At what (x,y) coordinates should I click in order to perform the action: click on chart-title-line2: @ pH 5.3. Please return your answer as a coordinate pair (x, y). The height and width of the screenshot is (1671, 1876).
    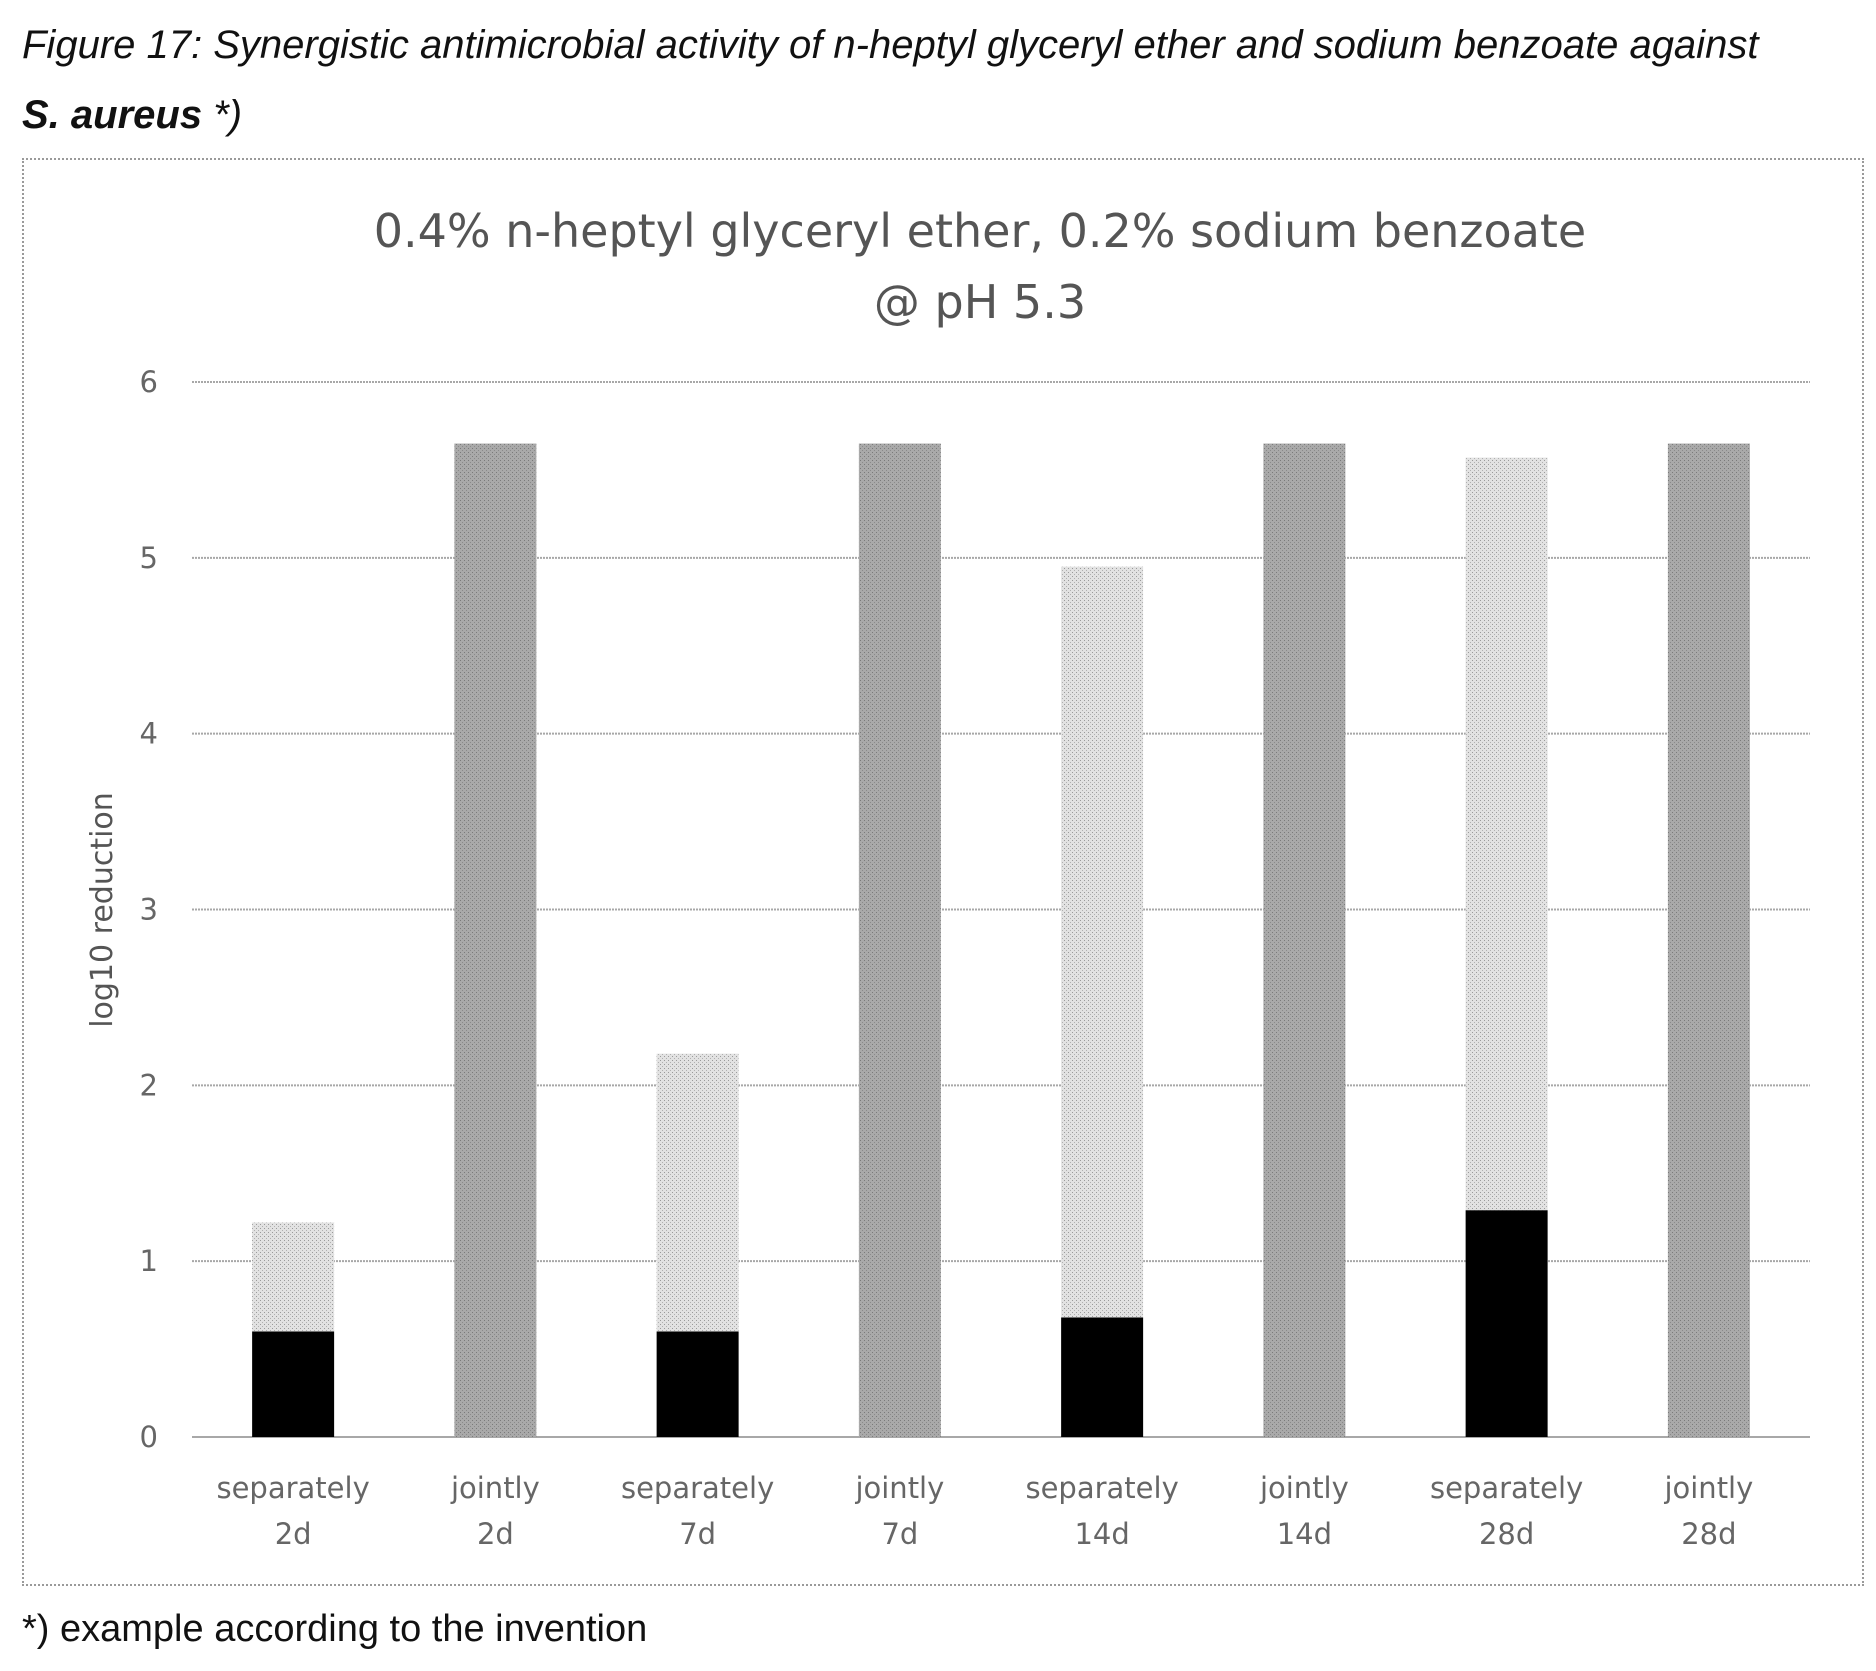
    Looking at the image, I should click on (980, 302).